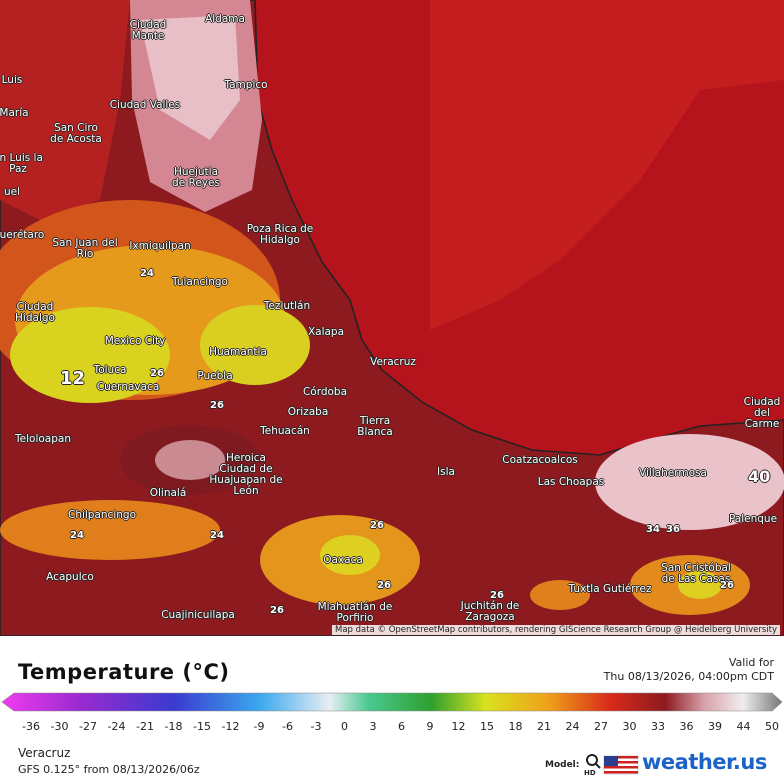 The height and width of the screenshot is (784, 784). Describe the element at coordinates (446, 472) in the screenshot. I see `city-label: Isla` at that location.